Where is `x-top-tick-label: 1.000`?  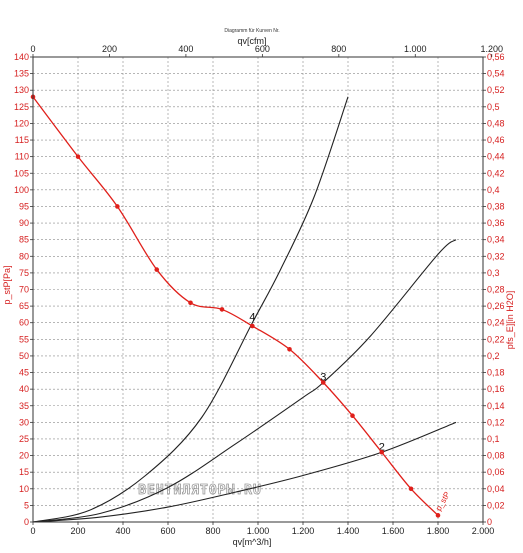 x-top-tick-label: 1.000 is located at coordinates (415, 49).